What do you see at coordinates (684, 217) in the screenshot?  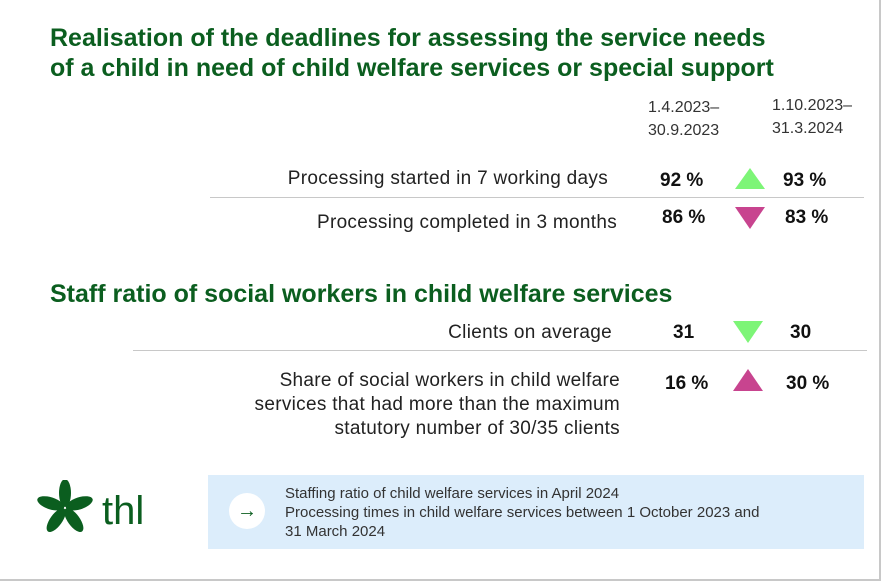 I see `row-value-period1: 86 %` at bounding box center [684, 217].